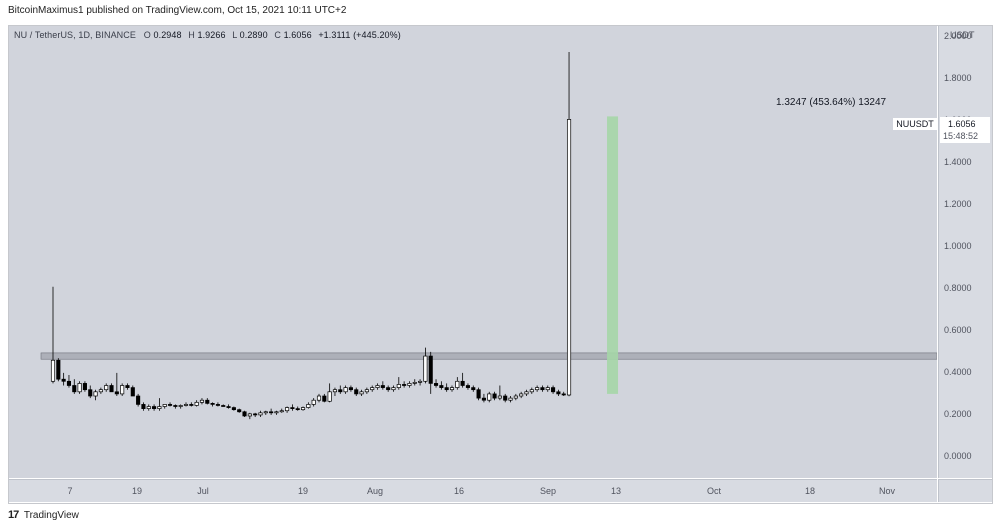 This screenshot has height=529, width=1000. I want to click on legend-close-value: 1.6056, so click(297, 35).